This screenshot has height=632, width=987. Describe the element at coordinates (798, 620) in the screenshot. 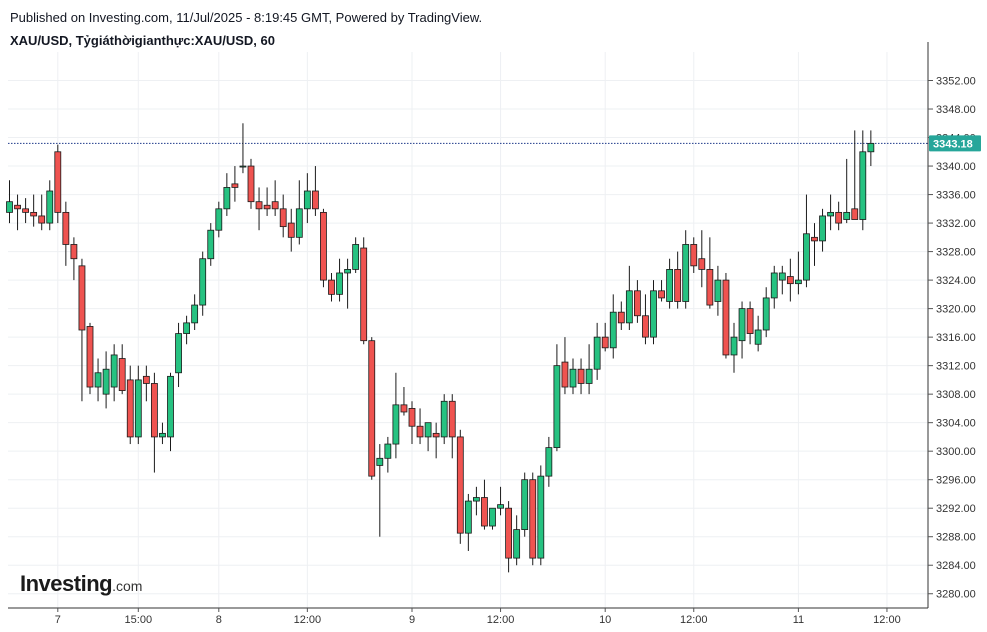

I see `x-tick-label: 11` at that location.